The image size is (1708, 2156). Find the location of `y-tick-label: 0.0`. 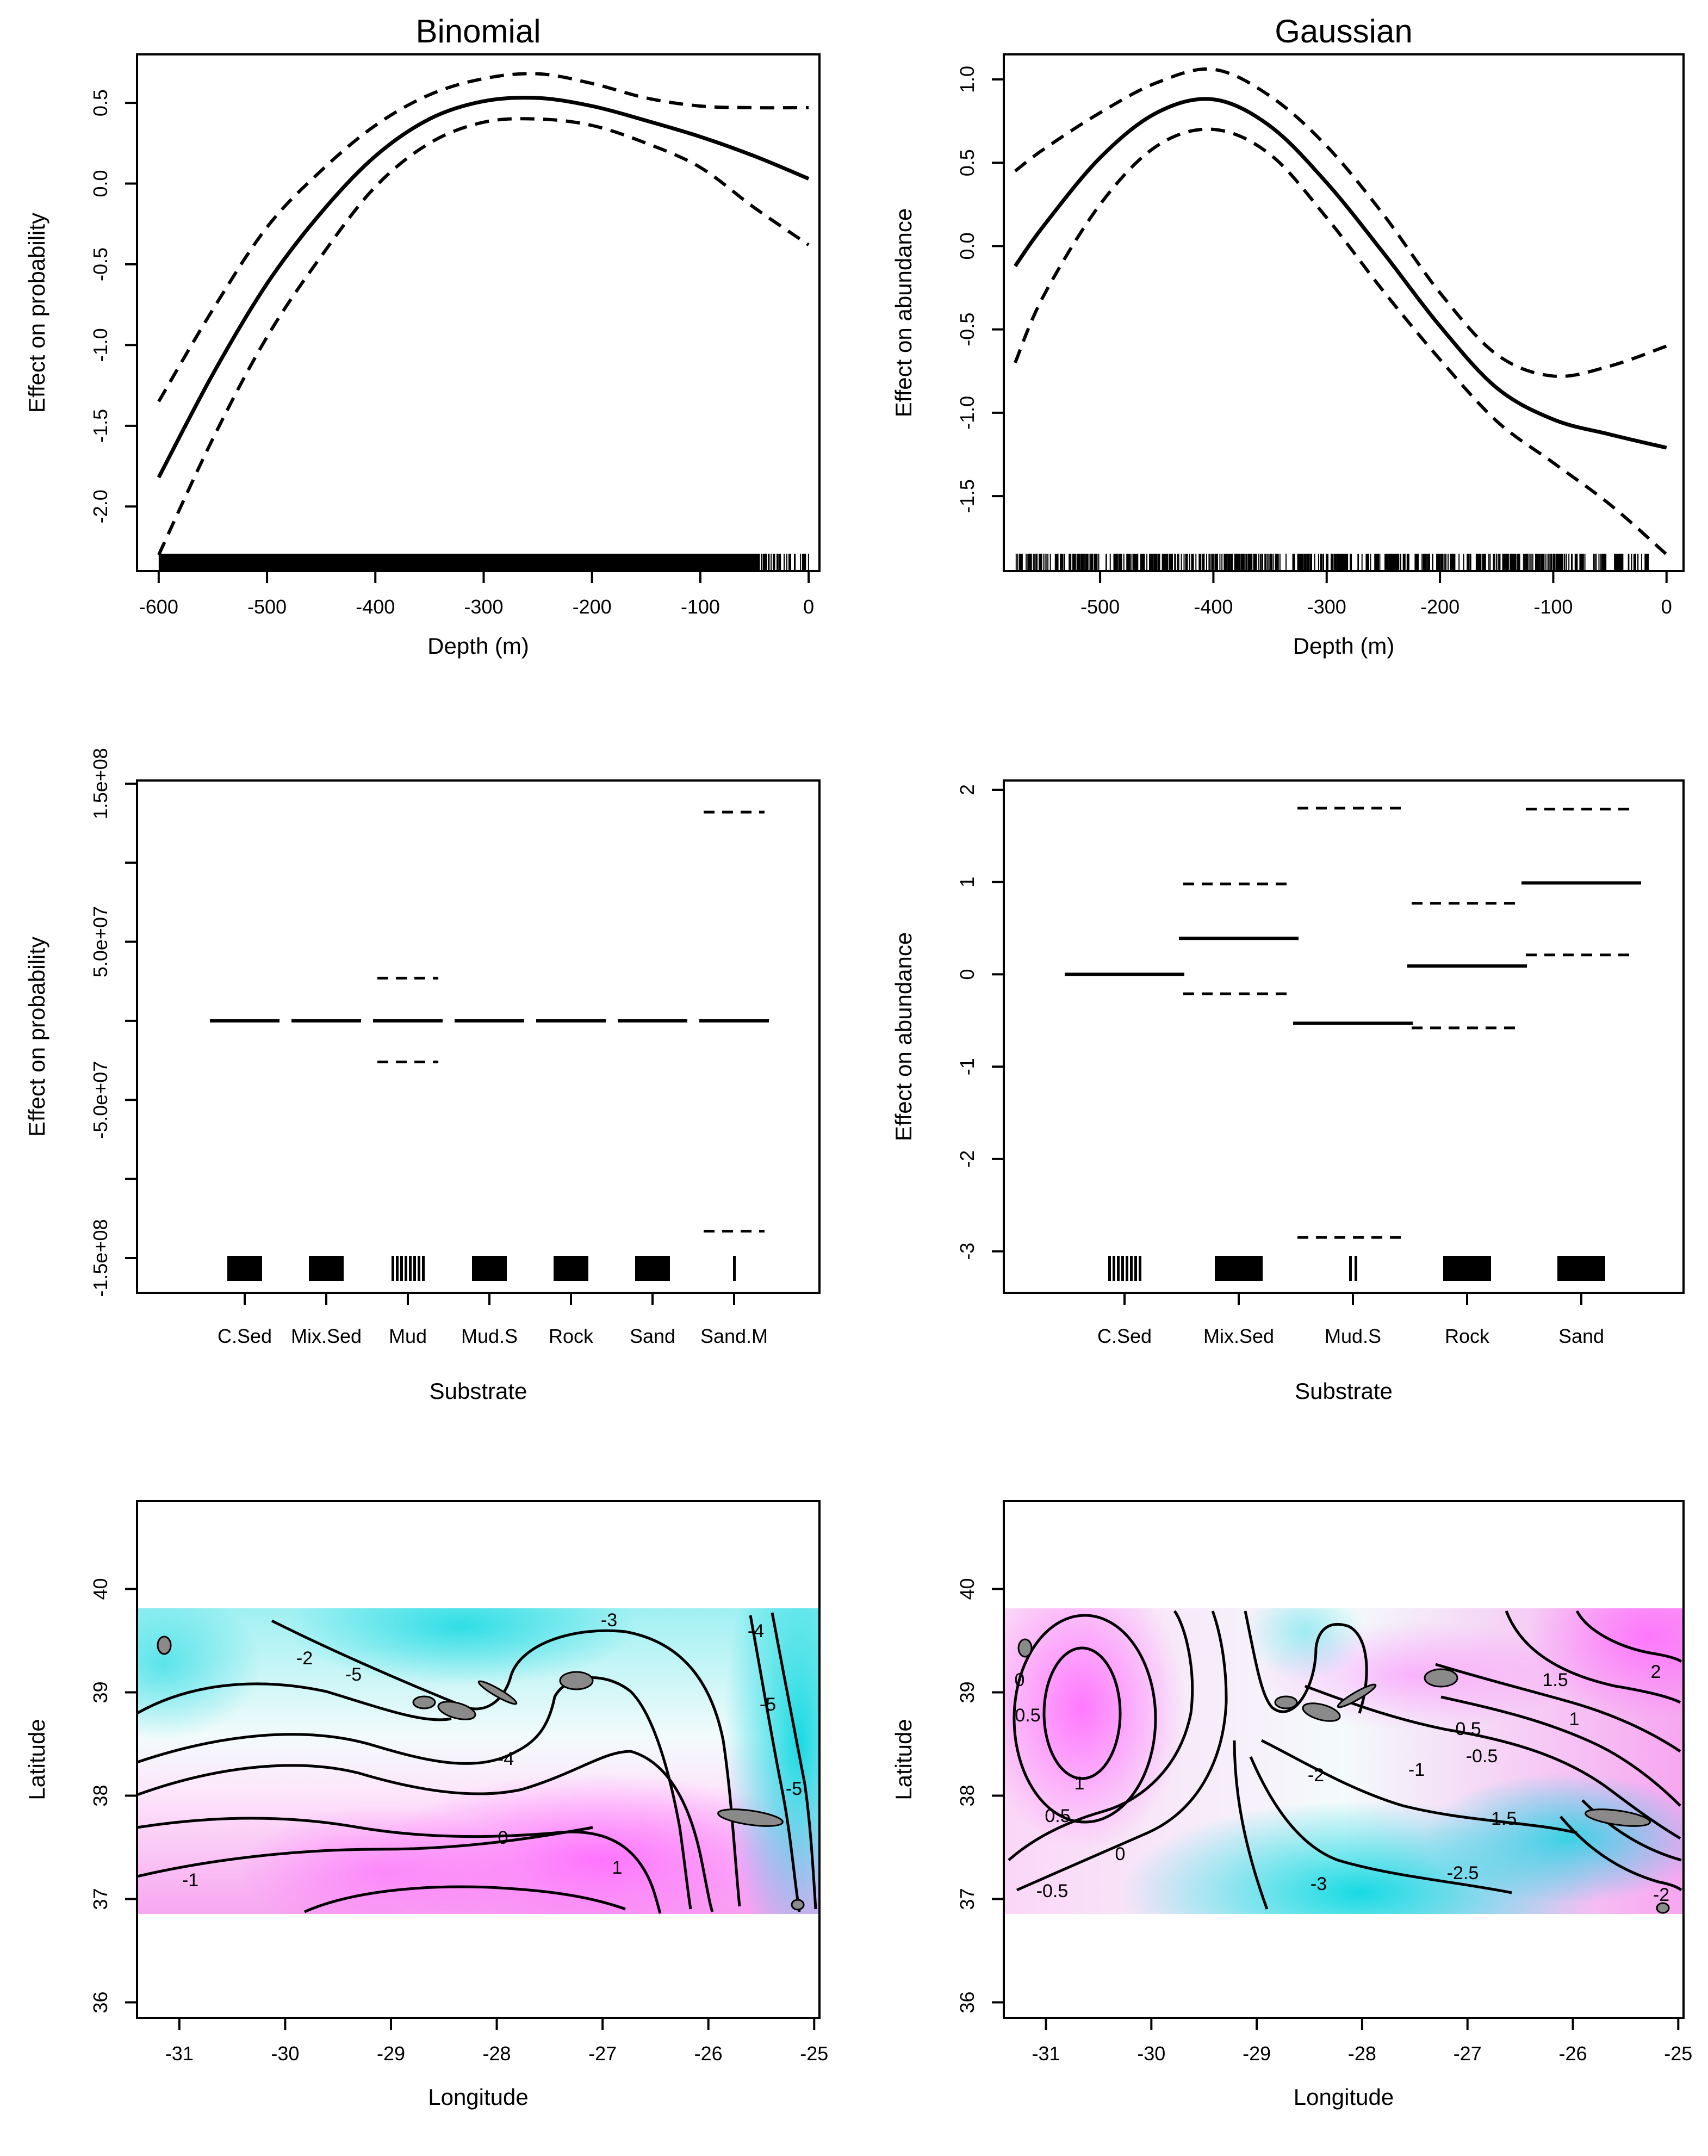

y-tick-label: 0.0 is located at coordinates (100, 183).